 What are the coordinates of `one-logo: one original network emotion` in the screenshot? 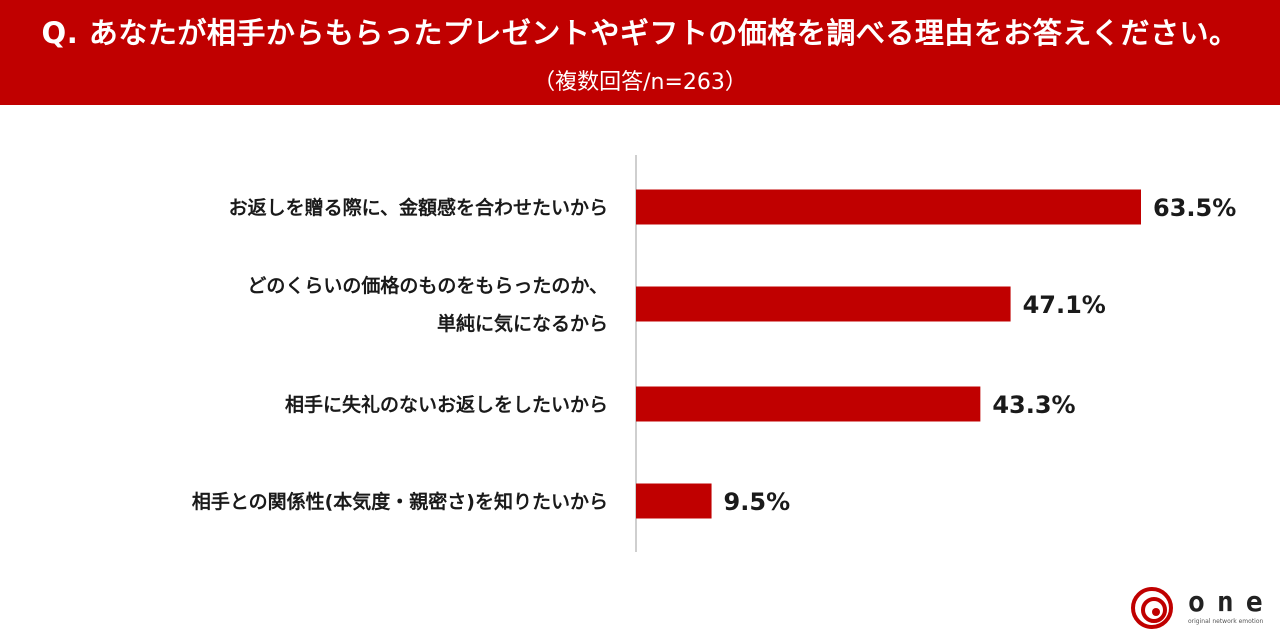 It's located at (1203, 607).